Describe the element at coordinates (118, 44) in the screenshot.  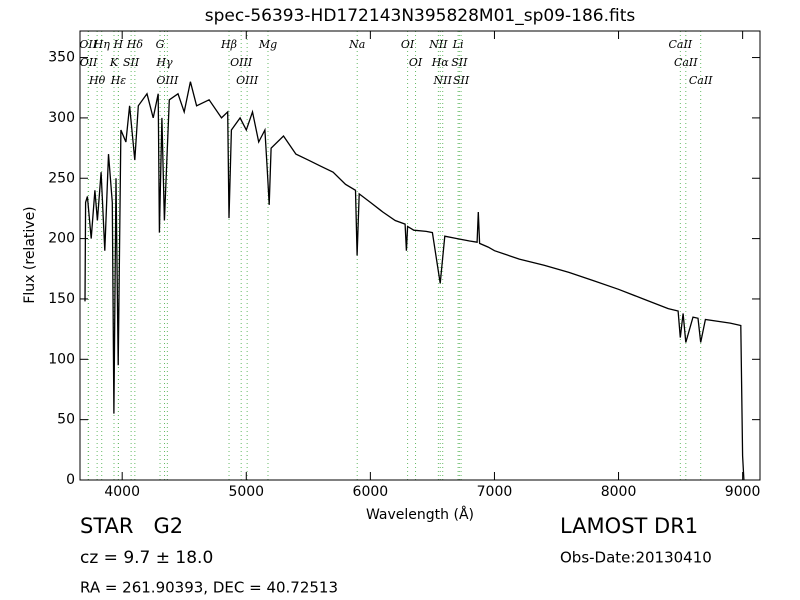
I see `line-label: H` at that location.